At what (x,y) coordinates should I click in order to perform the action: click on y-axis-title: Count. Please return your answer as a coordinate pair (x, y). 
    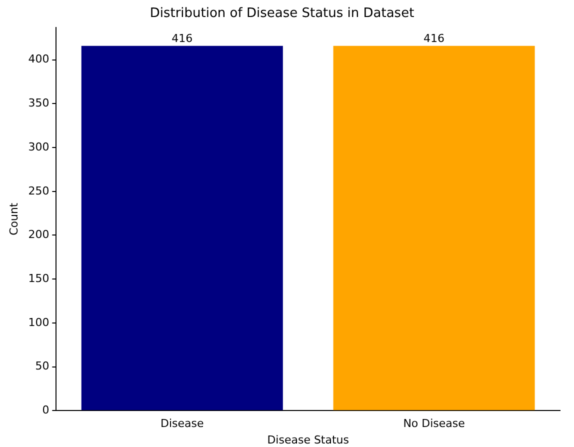
    Looking at the image, I should click on (13, 219).